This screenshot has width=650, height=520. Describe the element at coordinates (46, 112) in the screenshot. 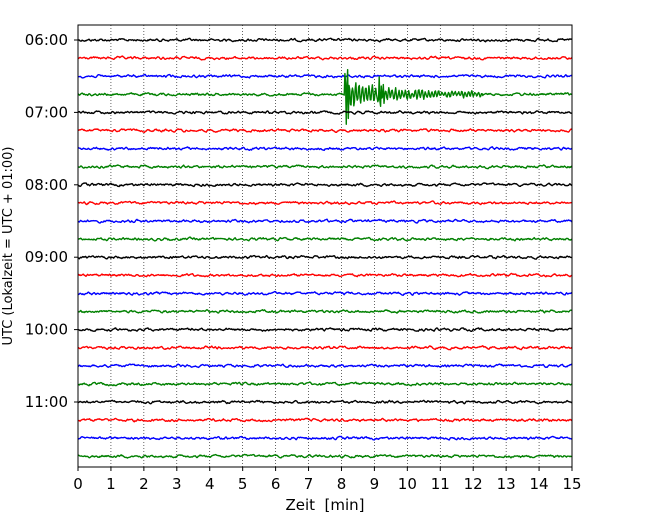

I see `y-tick-label: 07:00` at that location.